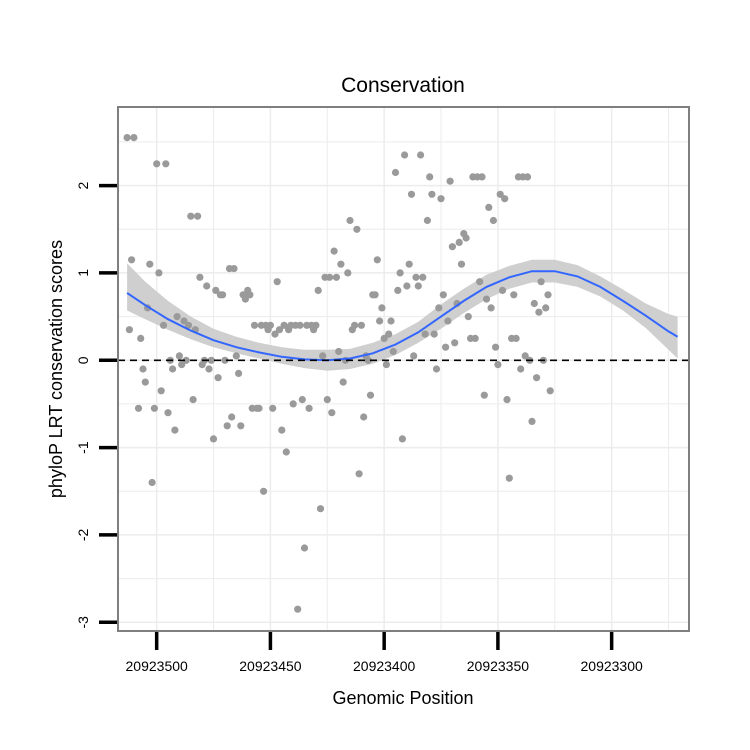 The height and width of the screenshot is (750, 750). I want to click on x-axis: 20923500 20923450 20923400 20923350 20923300, so click(384, 653).